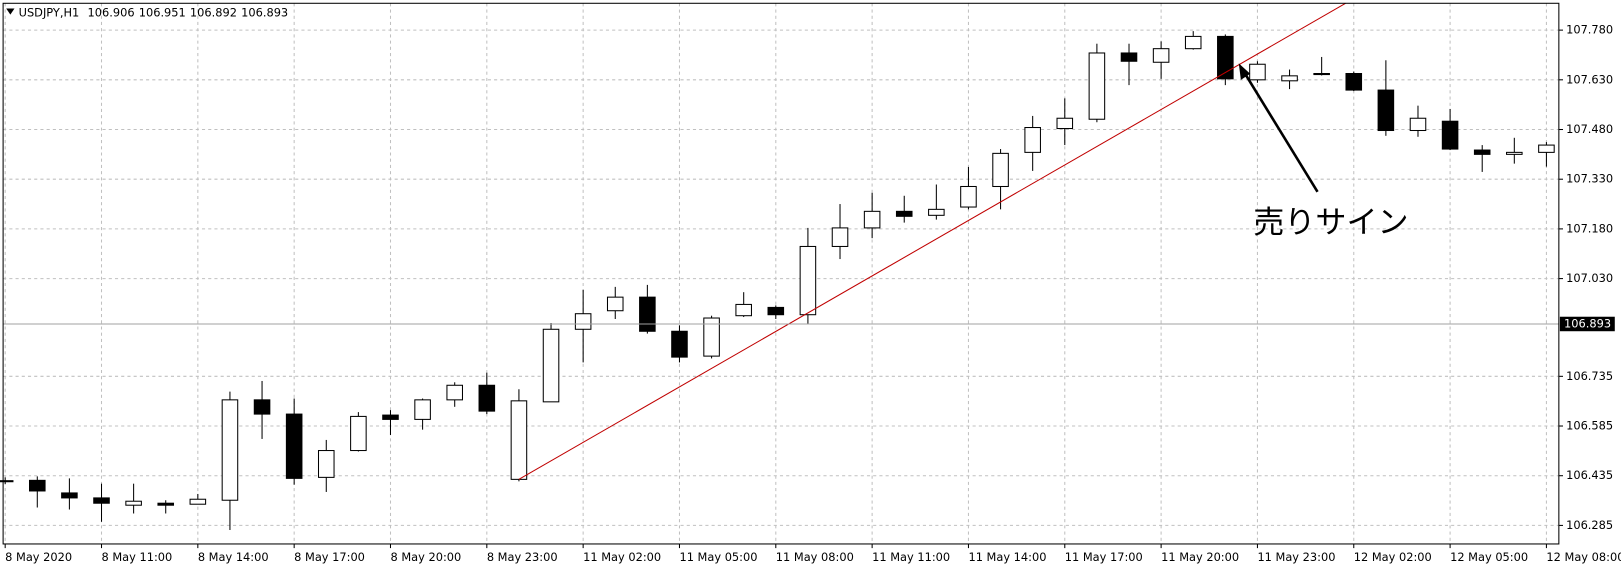  I want to click on y-tick-label: 106.735, so click(1589, 376).